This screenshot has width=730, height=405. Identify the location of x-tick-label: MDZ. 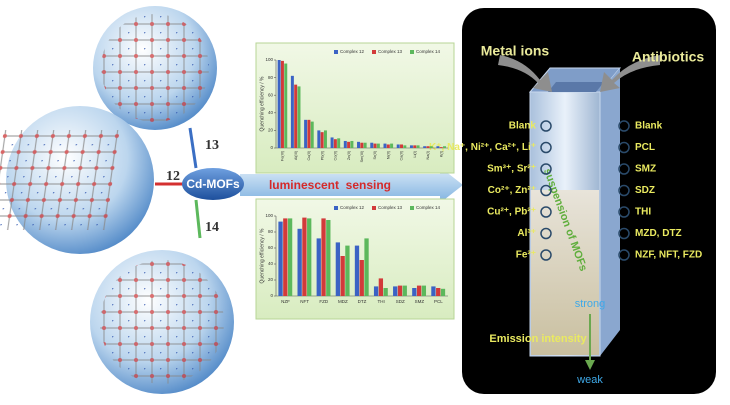
(343, 301).